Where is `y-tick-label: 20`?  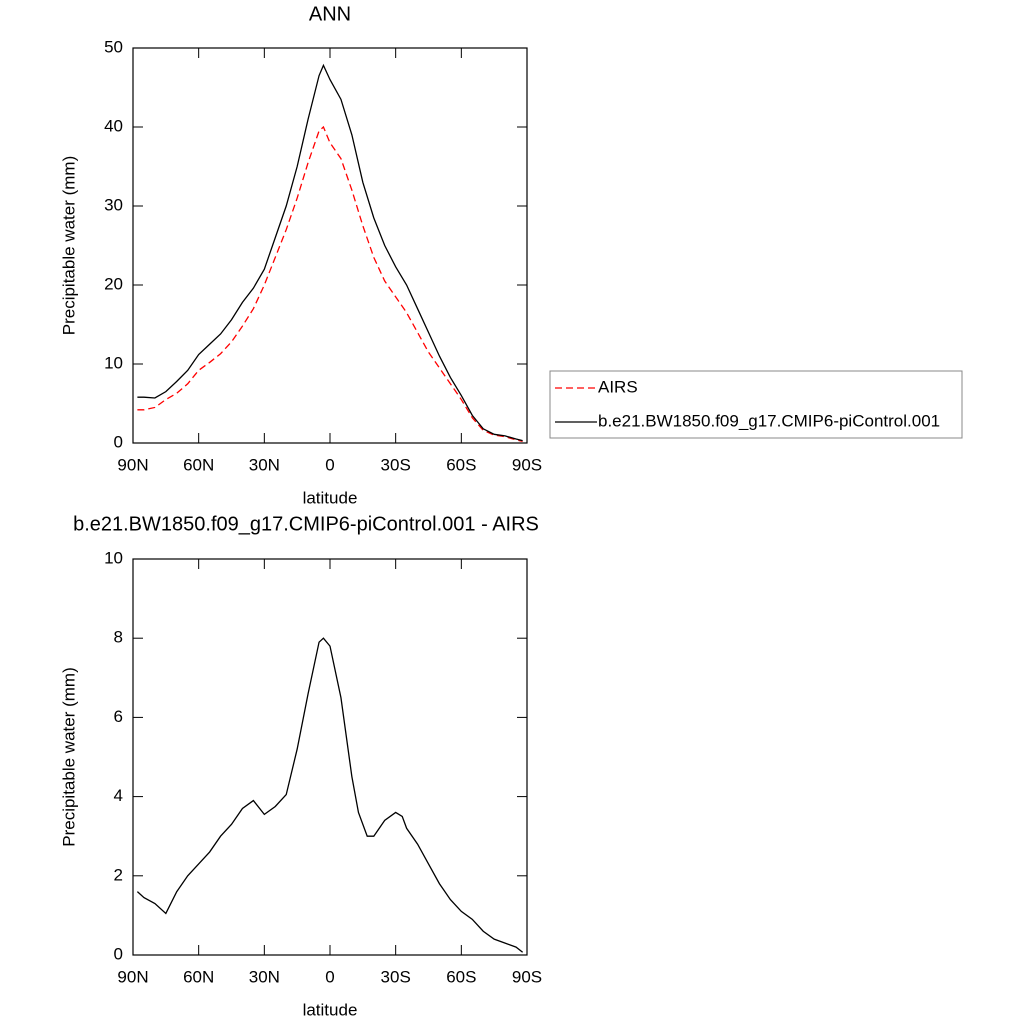
y-tick-label: 20 is located at coordinates (113, 283).